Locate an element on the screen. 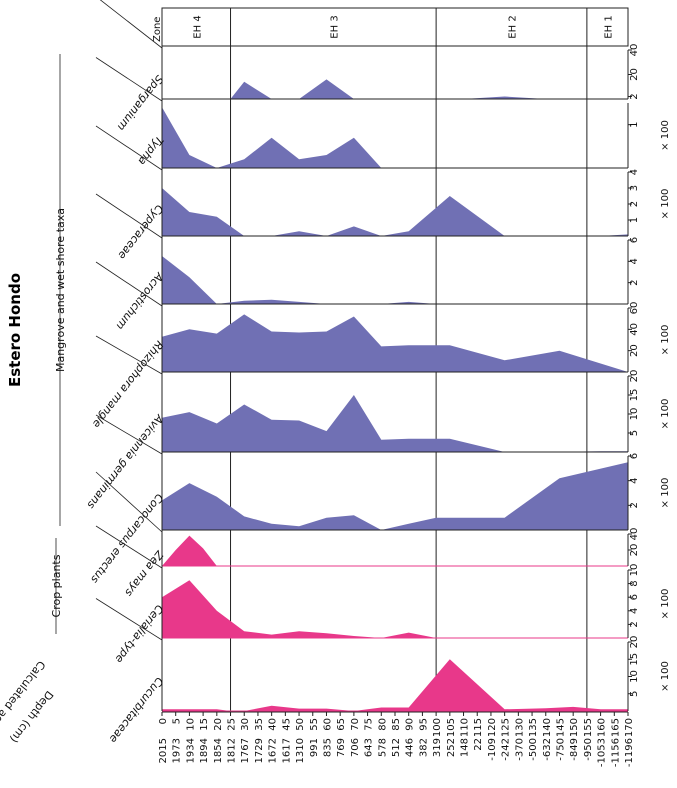  taxon-label: Cucurbitaceae is located at coordinates (135, 710).